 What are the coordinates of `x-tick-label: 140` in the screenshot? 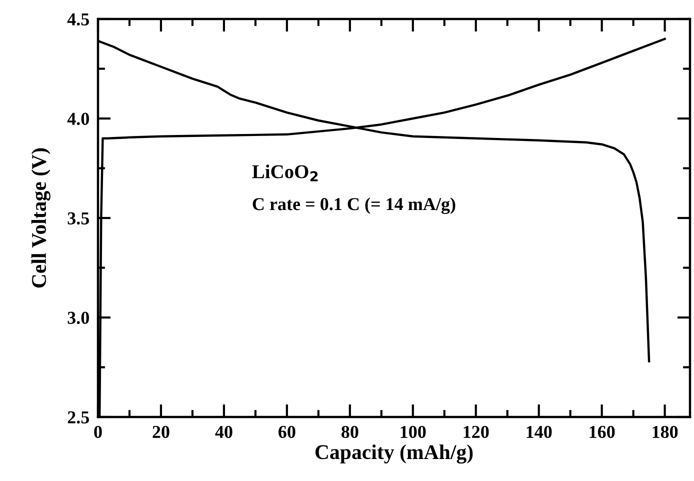 It's located at (539, 432).